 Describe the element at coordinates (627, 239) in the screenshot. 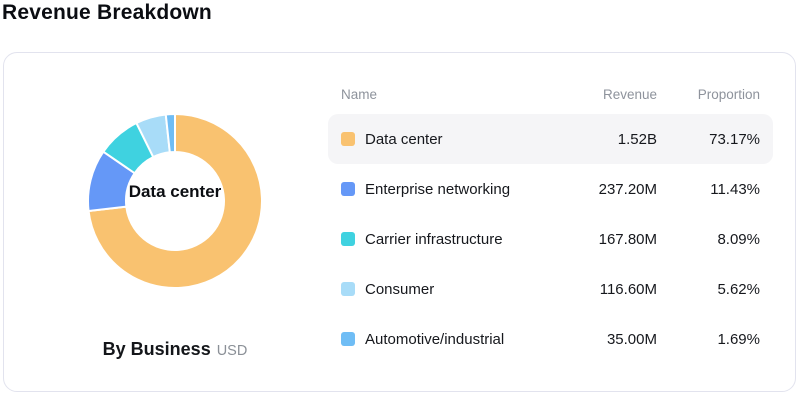

I see `row-revenue: 167.80M` at that location.